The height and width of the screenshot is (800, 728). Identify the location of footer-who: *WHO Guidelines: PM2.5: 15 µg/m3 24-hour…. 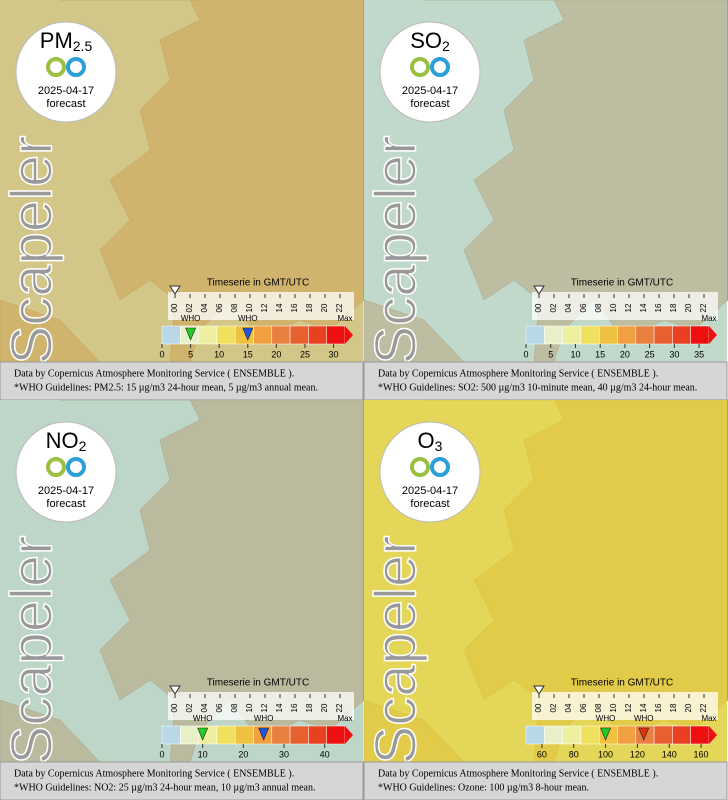
(166, 387).